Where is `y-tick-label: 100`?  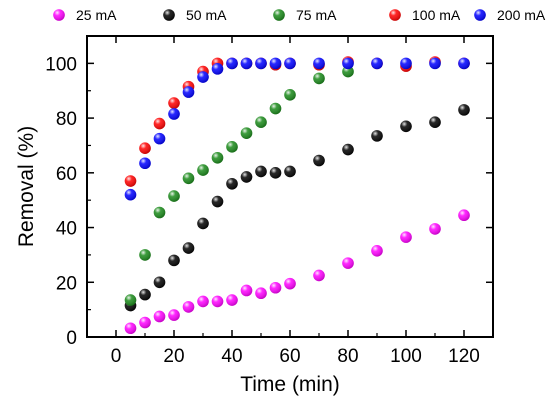 y-tick-label: 100 is located at coordinates (61, 64).